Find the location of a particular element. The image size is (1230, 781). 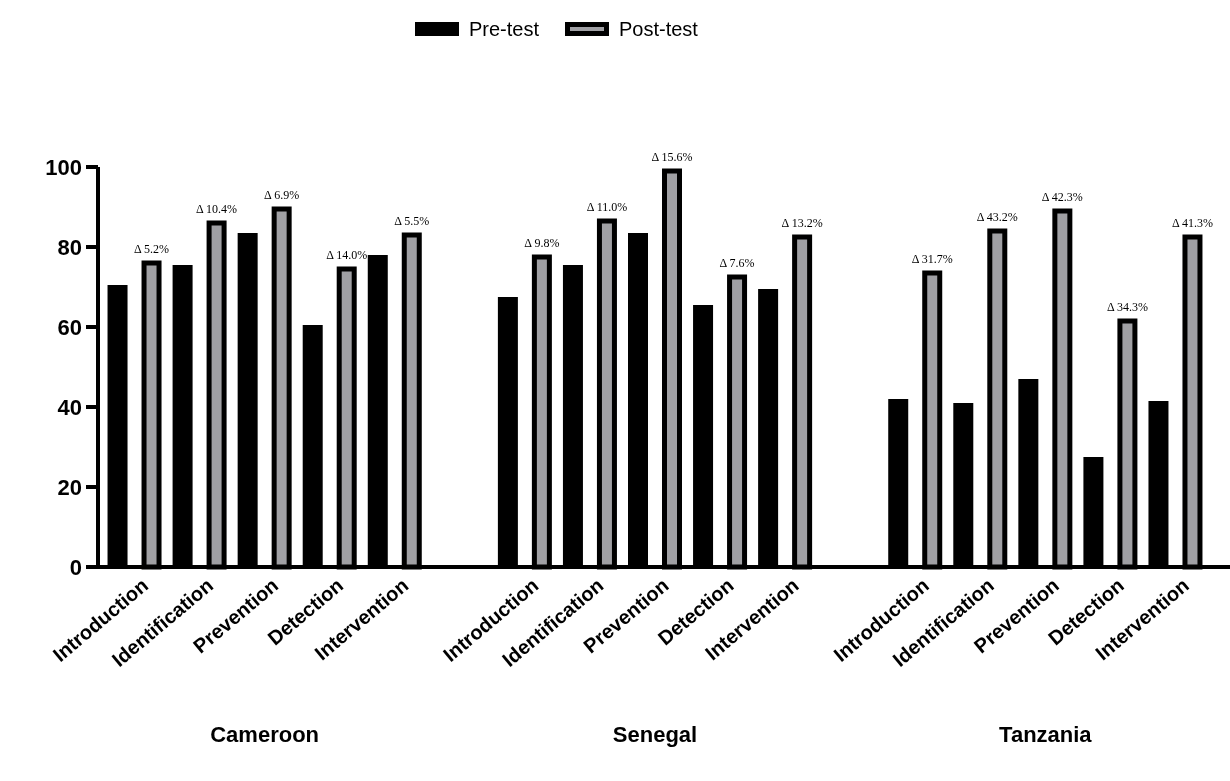

data-label: Δ 42.3% is located at coordinates (1062, 197).